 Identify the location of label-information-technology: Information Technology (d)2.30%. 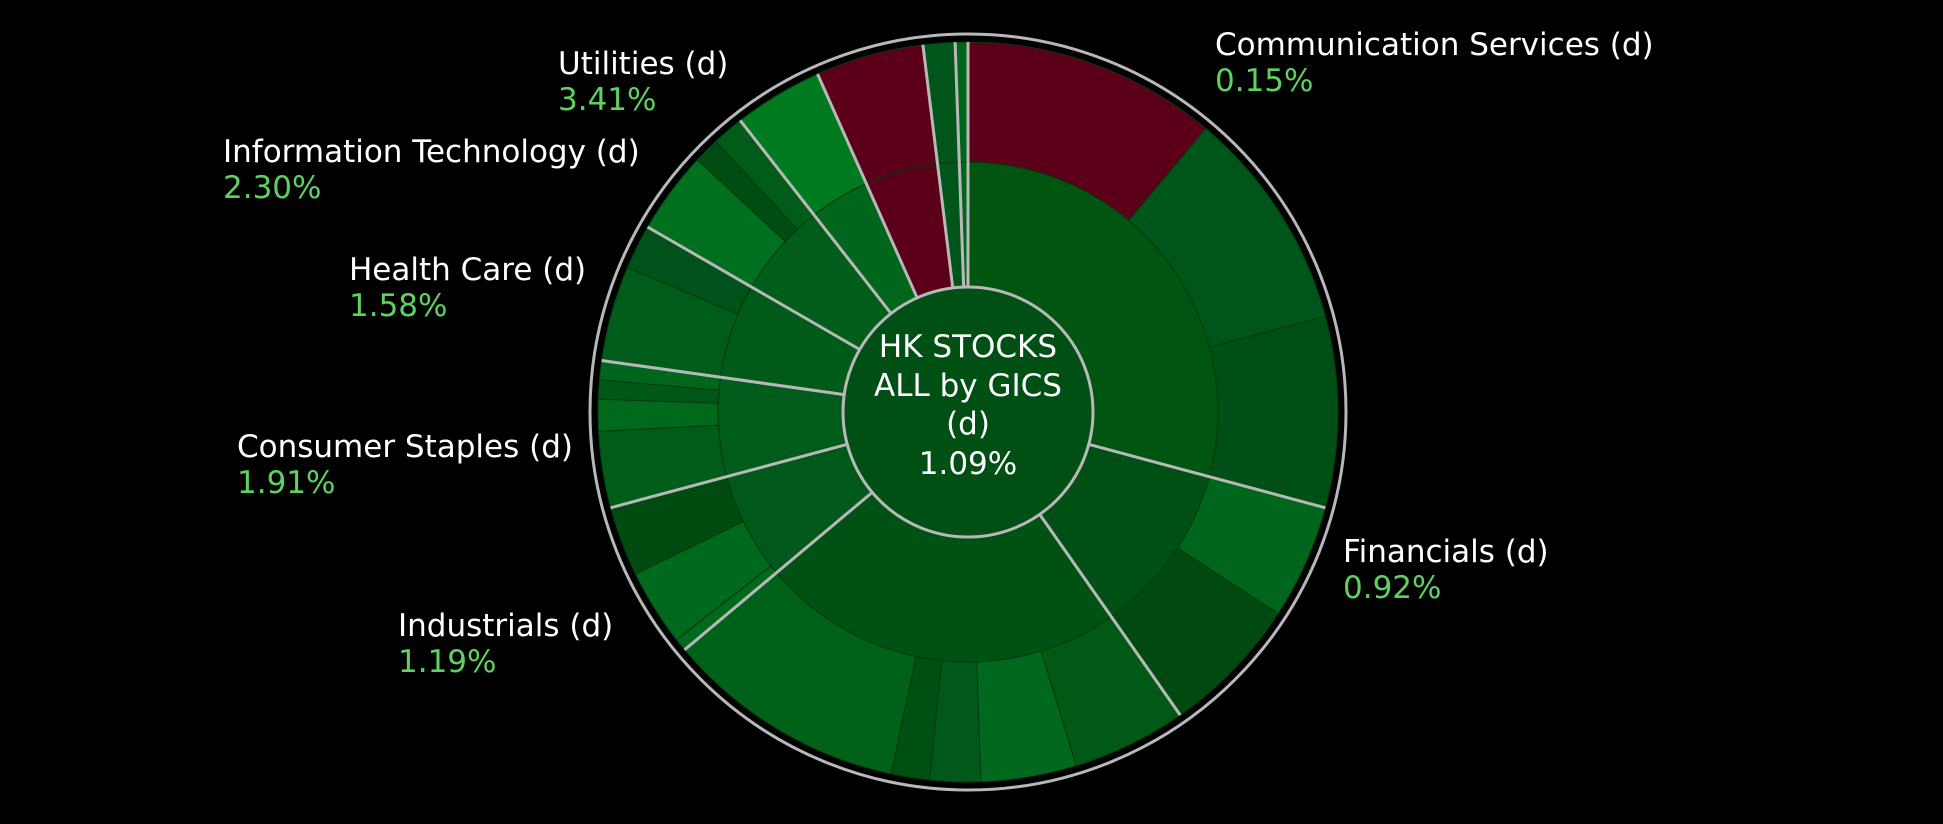
(431, 170).